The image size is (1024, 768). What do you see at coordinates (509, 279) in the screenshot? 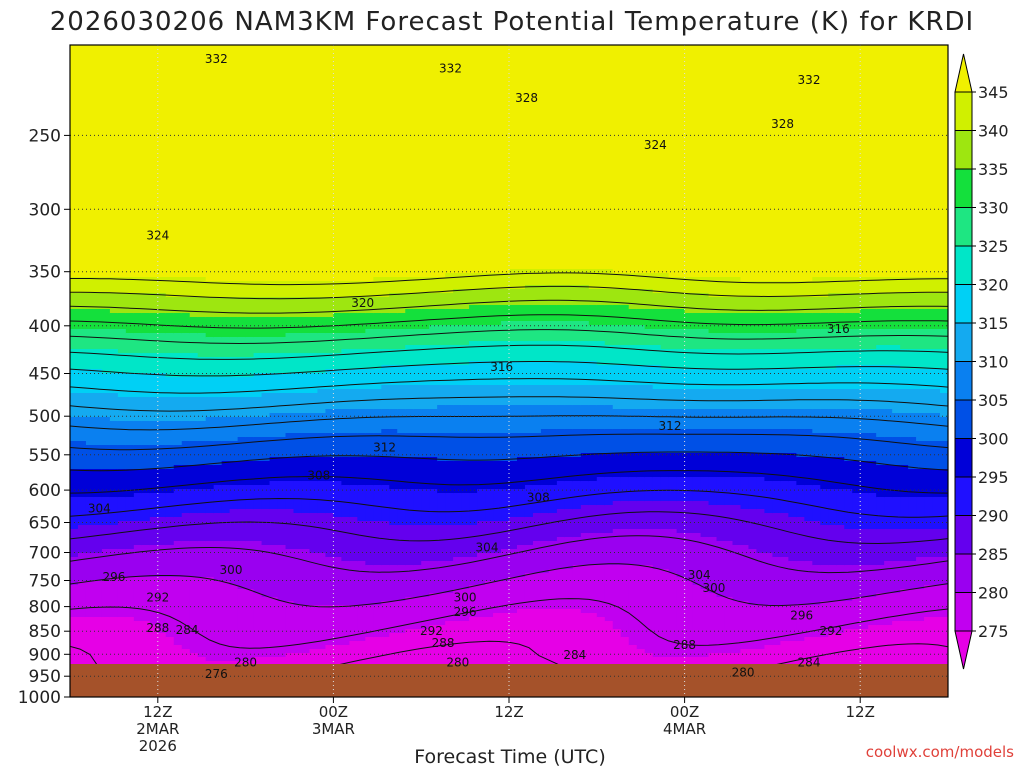
I see `contour-line` at bounding box center [509, 279].